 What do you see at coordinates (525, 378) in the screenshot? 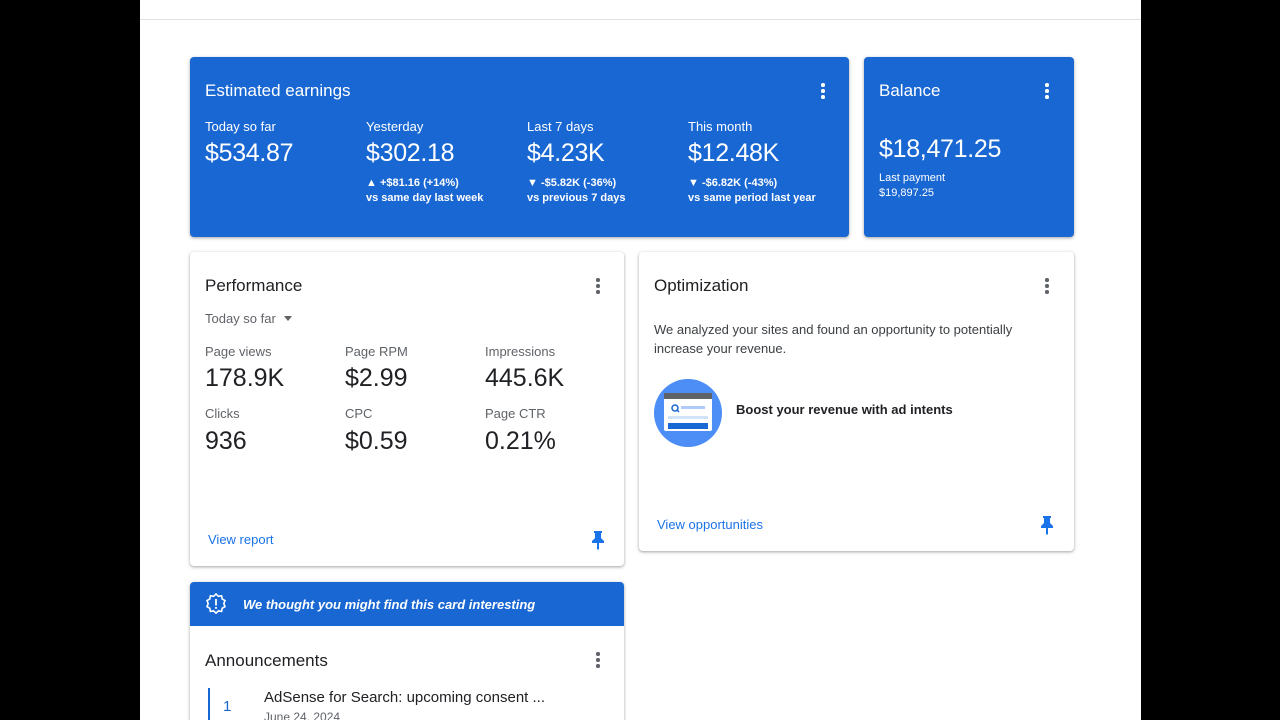
I see `metric-value-impressions: 445.6K` at bounding box center [525, 378].